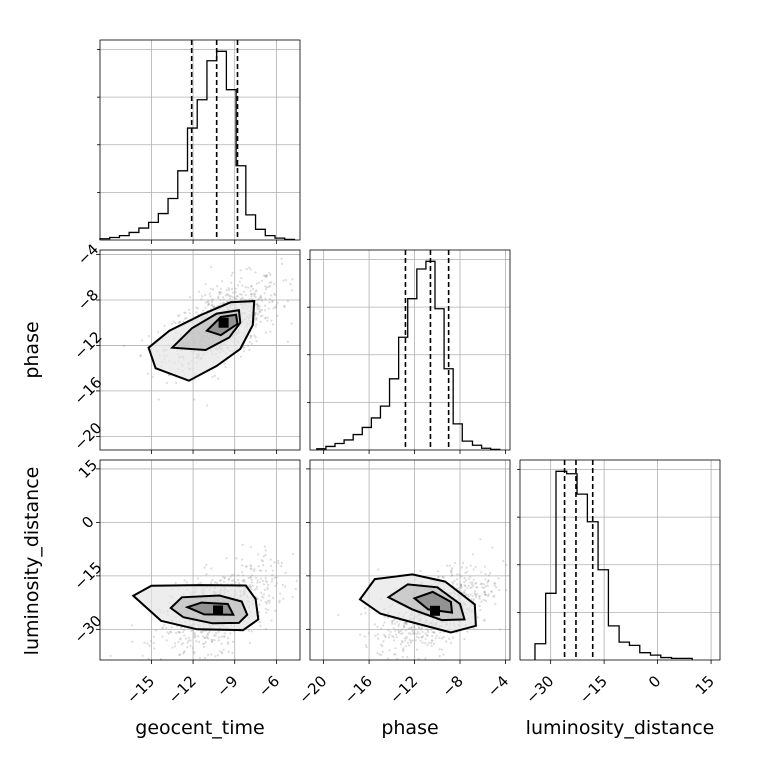 The height and width of the screenshot is (760, 760). I want to click on xlabel-geocent-time: geocent_time, so click(199, 728).